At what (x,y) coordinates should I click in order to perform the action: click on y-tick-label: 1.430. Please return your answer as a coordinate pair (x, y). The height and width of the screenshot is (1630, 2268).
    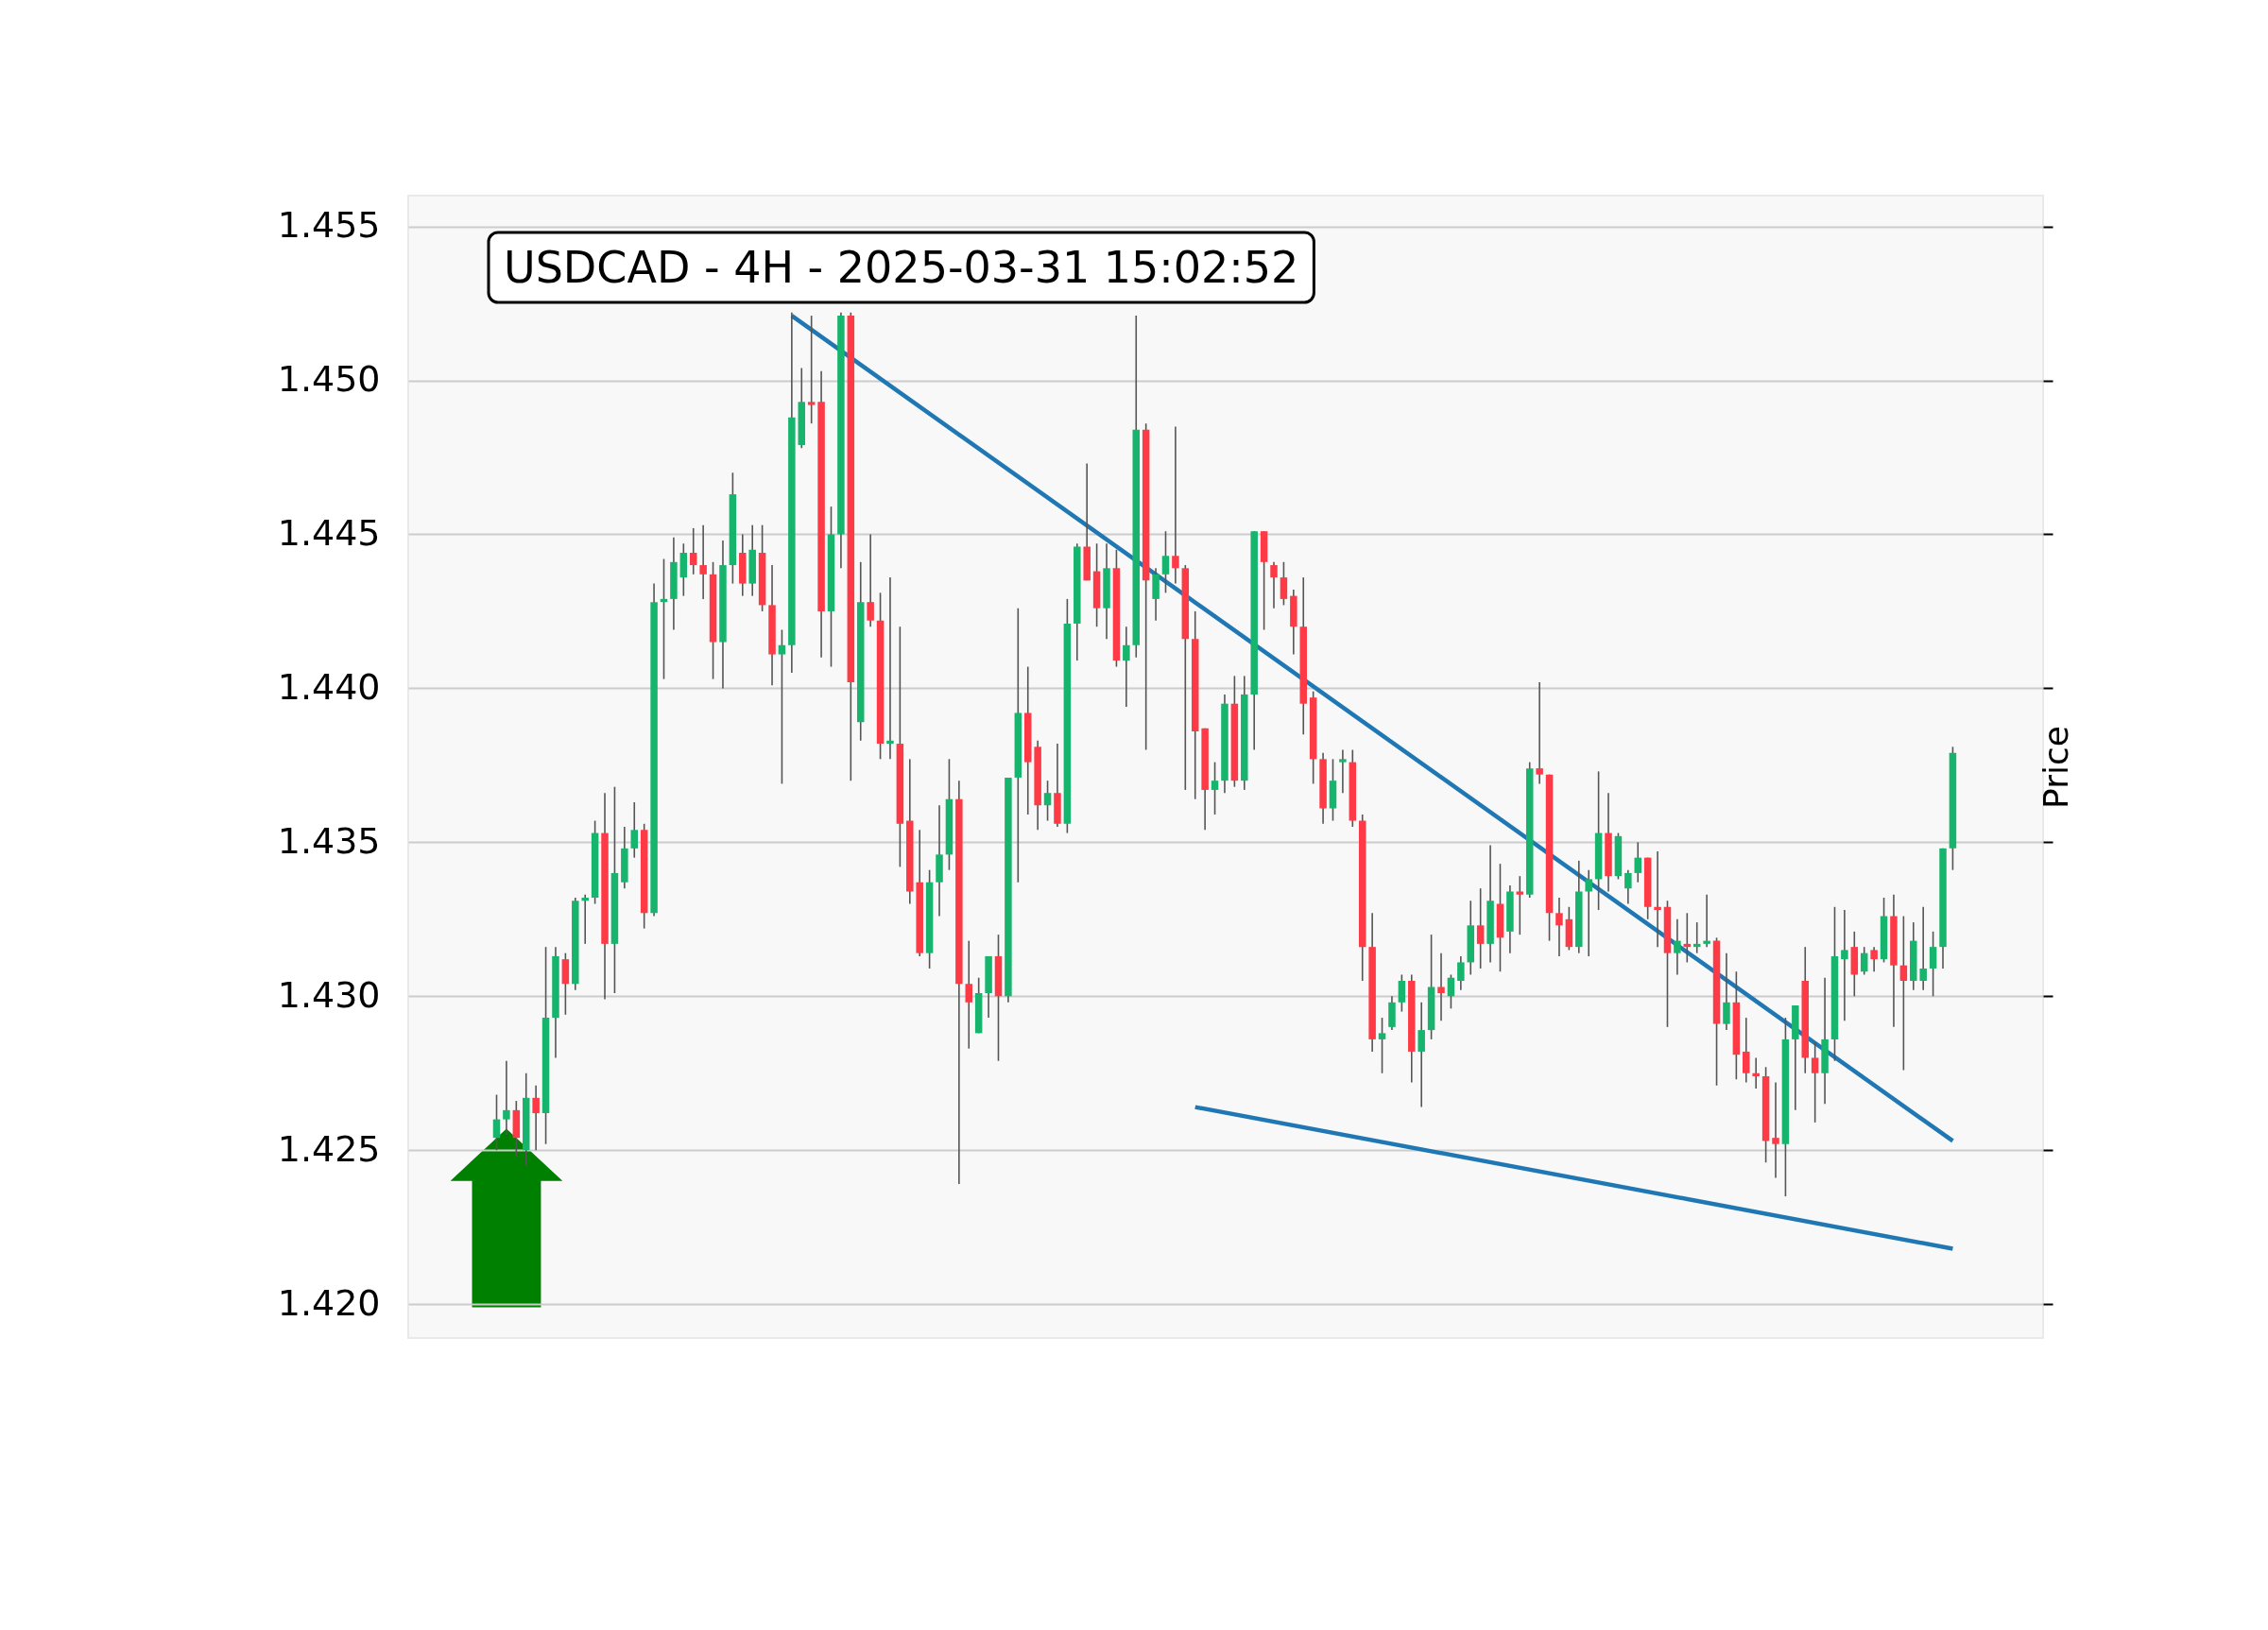
    Looking at the image, I should click on (329, 995).